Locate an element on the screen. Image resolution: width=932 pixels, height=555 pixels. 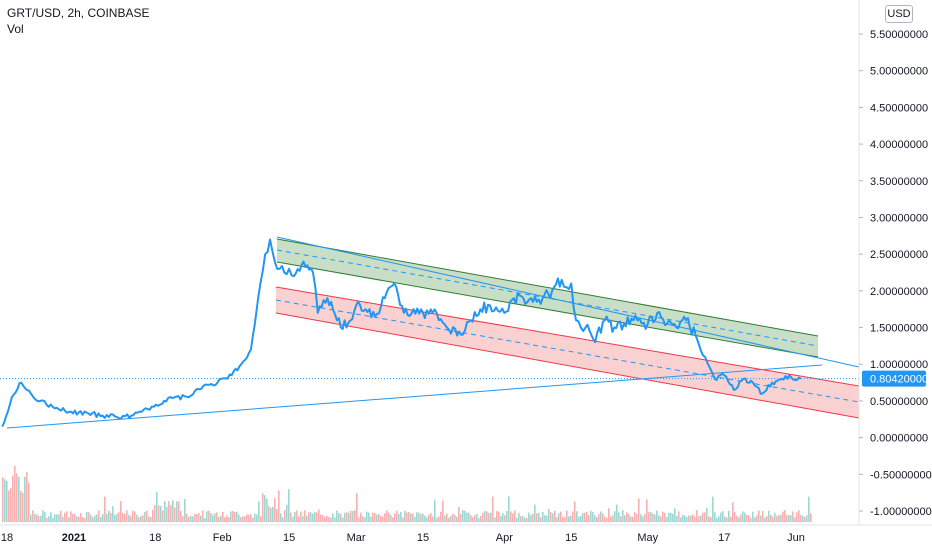
symbol-title: GRT/USD, 2h, COINBASE is located at coordinates (78, 13).